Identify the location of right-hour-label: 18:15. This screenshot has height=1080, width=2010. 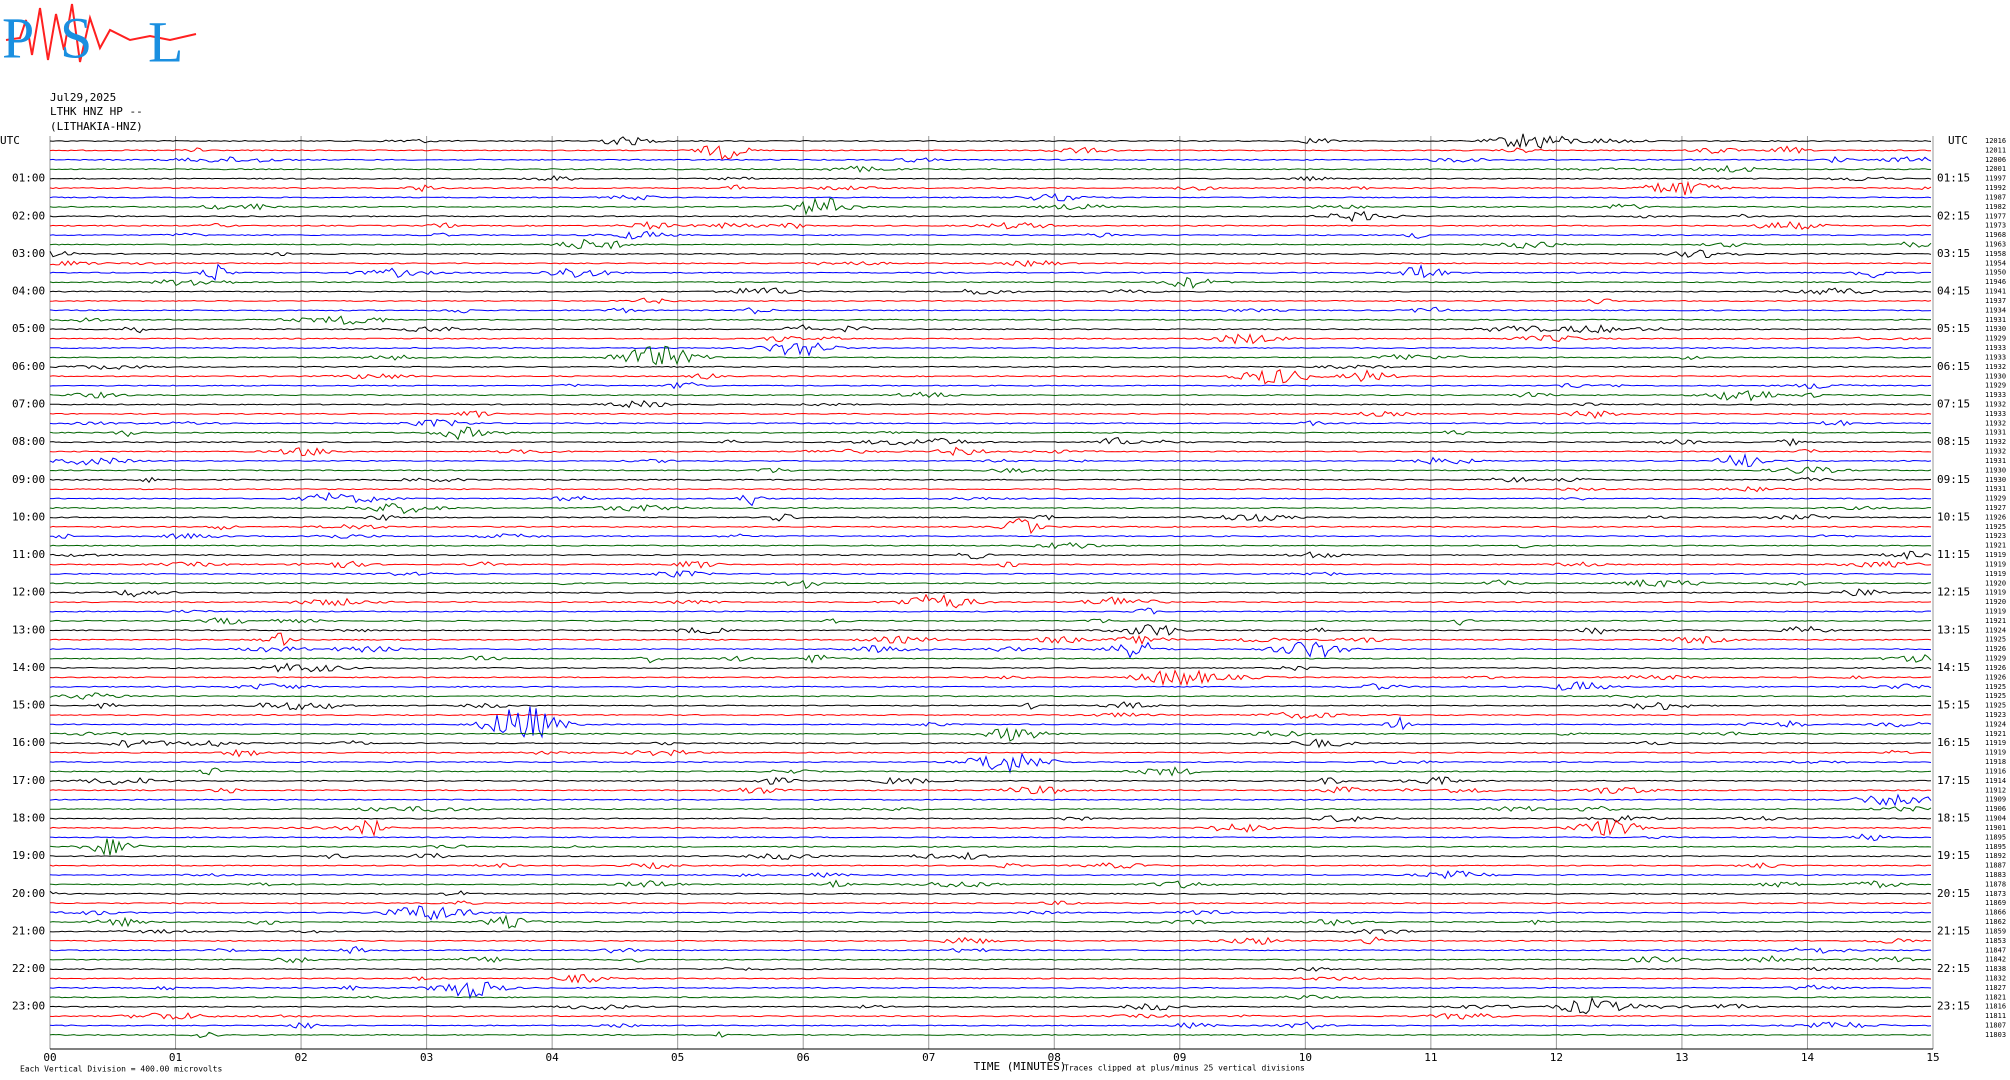
(1953, 818).